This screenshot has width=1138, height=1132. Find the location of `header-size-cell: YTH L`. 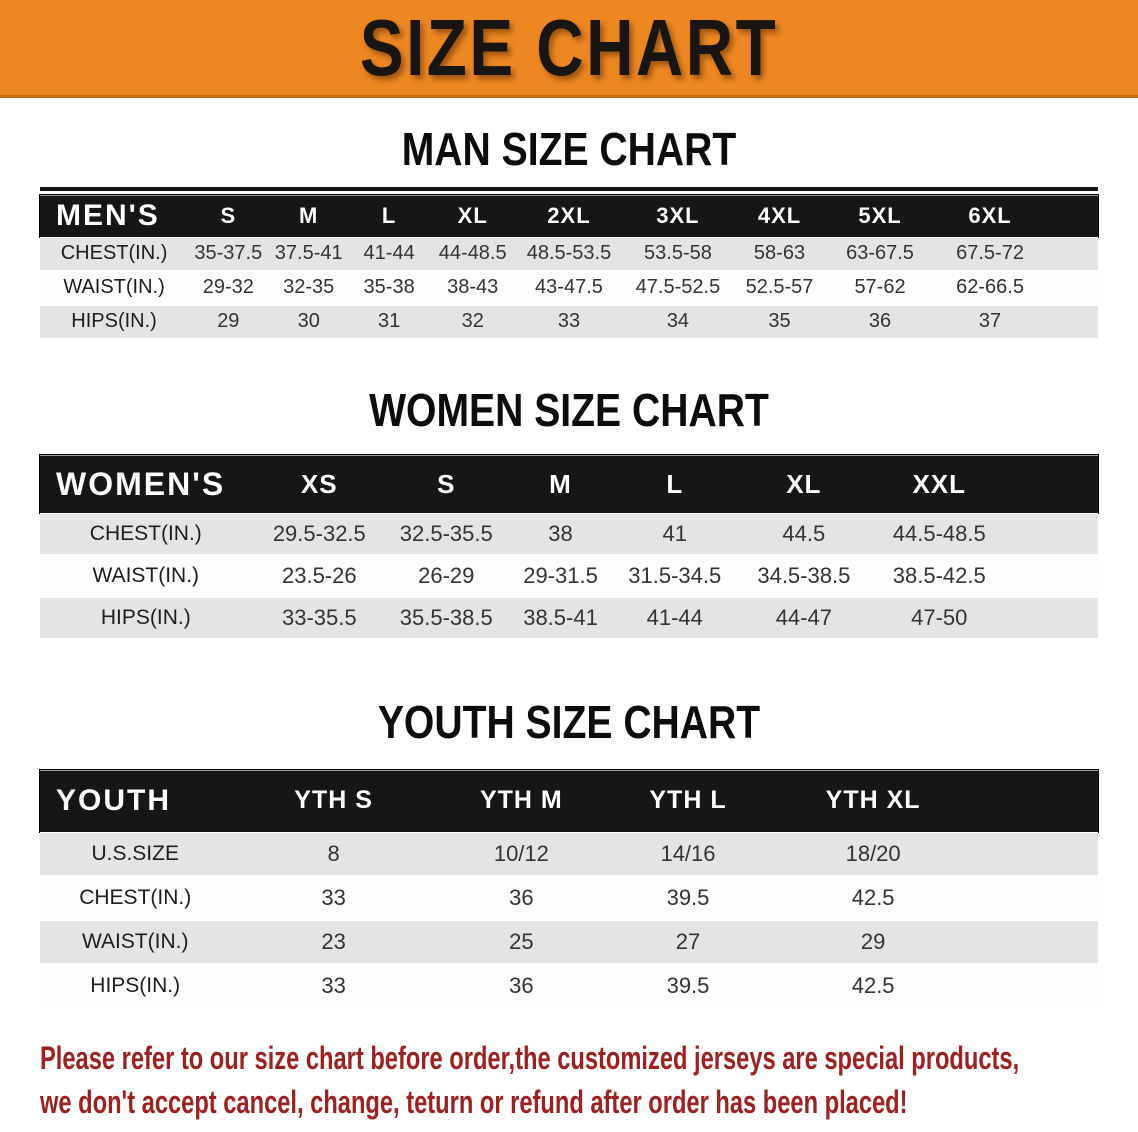

header-size-cell: YTH L is located at coordinates (688, 800).